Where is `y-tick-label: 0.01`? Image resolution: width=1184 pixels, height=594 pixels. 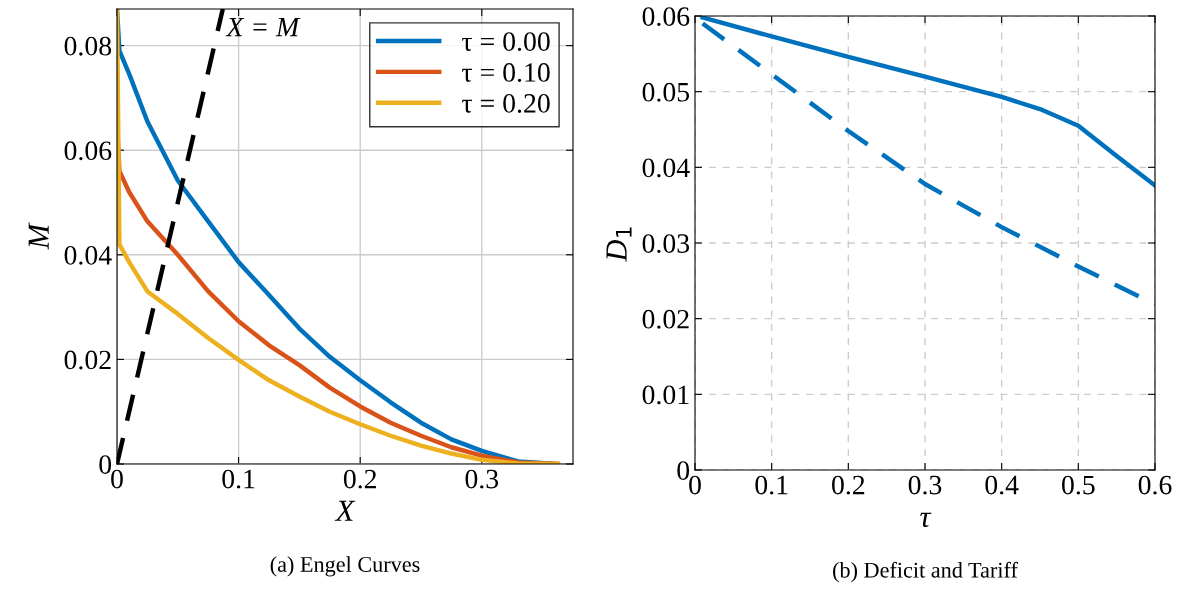
y-tick-label: 0.01 is located at coordinates (665, 395).